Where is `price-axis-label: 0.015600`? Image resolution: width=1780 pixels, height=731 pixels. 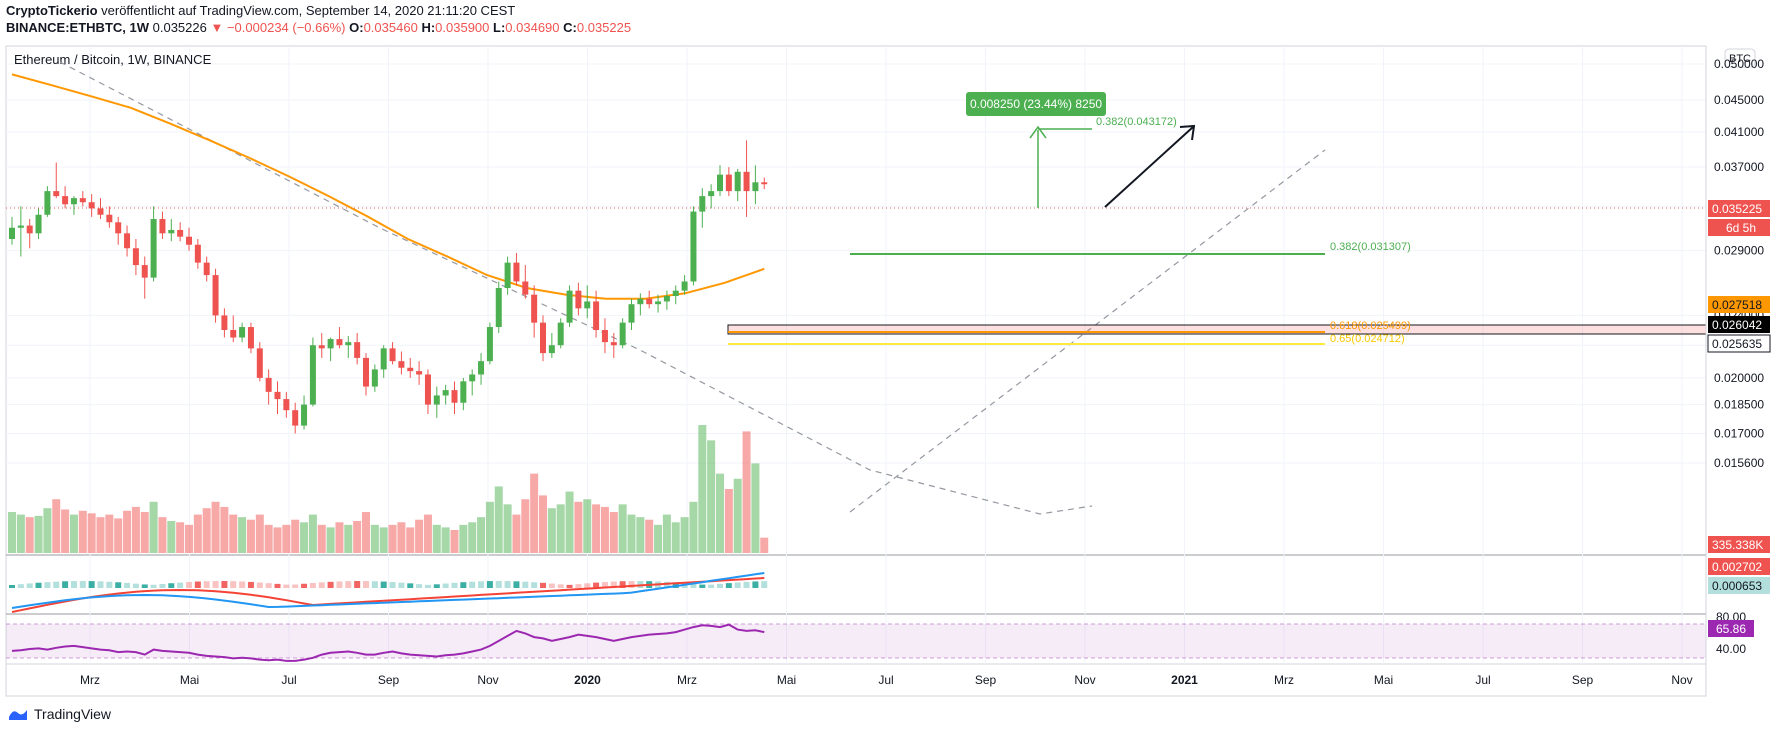
price-axis-label: 0.015600 is located at coordinates (1739, 463).